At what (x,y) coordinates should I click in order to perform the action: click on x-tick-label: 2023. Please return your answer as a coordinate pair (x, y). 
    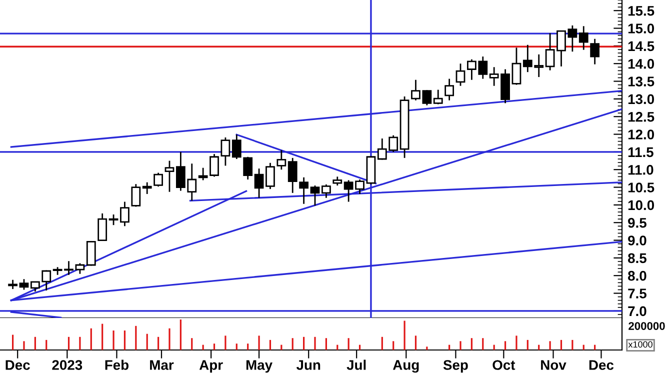
    Looking at the image, I should click on (67, 365).